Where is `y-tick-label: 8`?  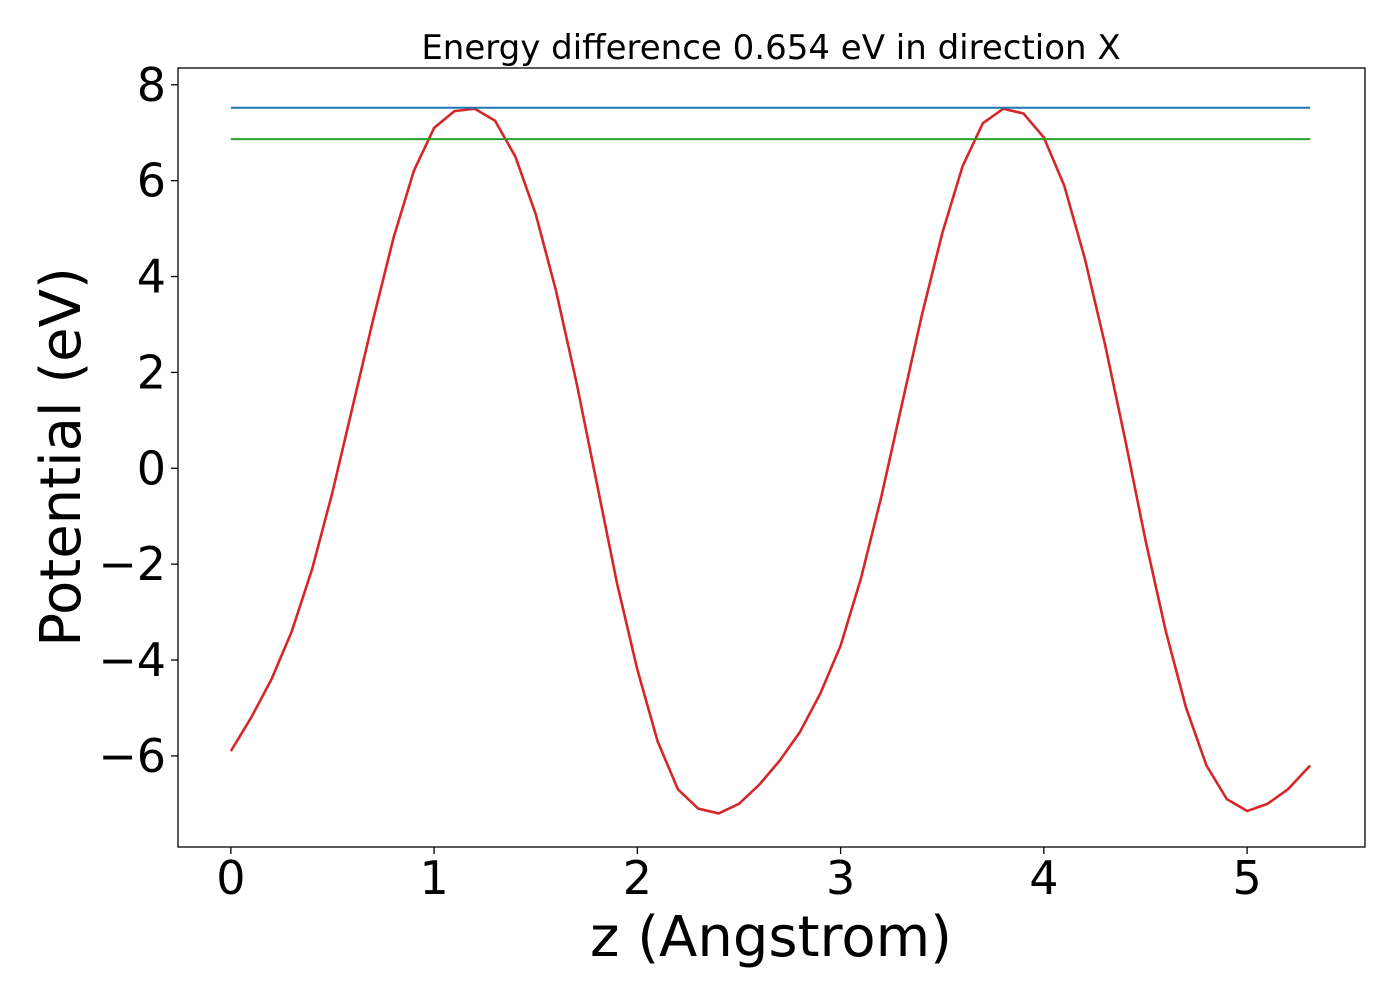 y-tick-label: 8 is located at coordinates (151, 85).